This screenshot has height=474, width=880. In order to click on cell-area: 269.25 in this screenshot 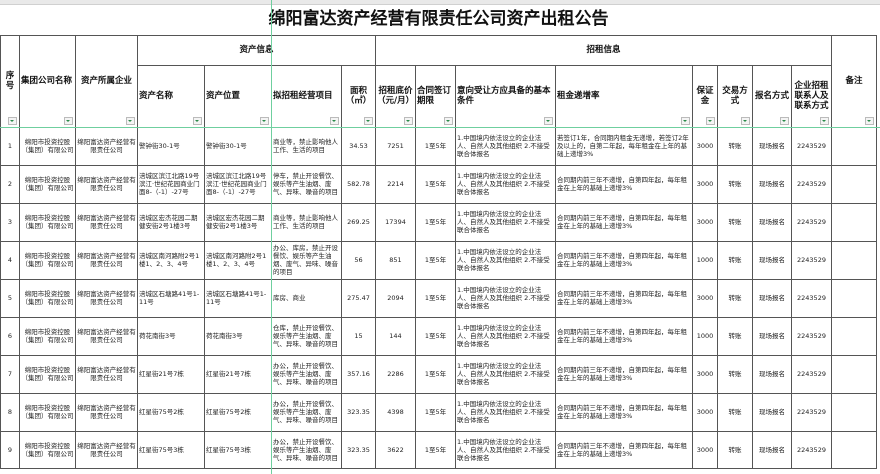, I will do `click(358, 222)`.